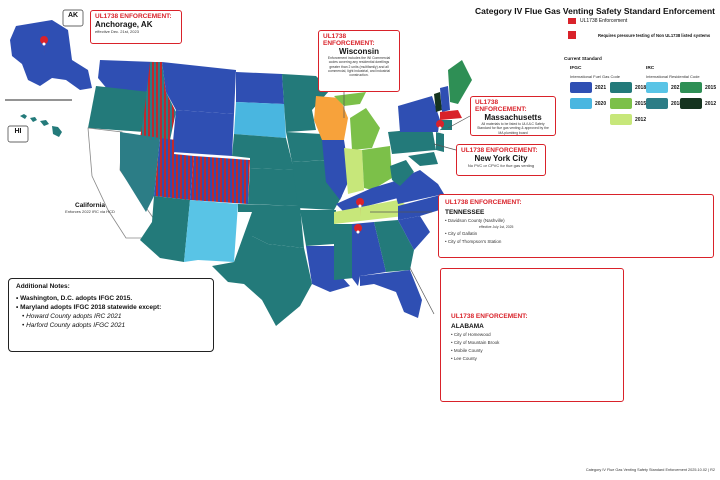 Image resolution: width=720 pixels, height=480 pixels. Describe the element at coordinates (331, 118) in the screenshot. I see `state-wi` at that location.